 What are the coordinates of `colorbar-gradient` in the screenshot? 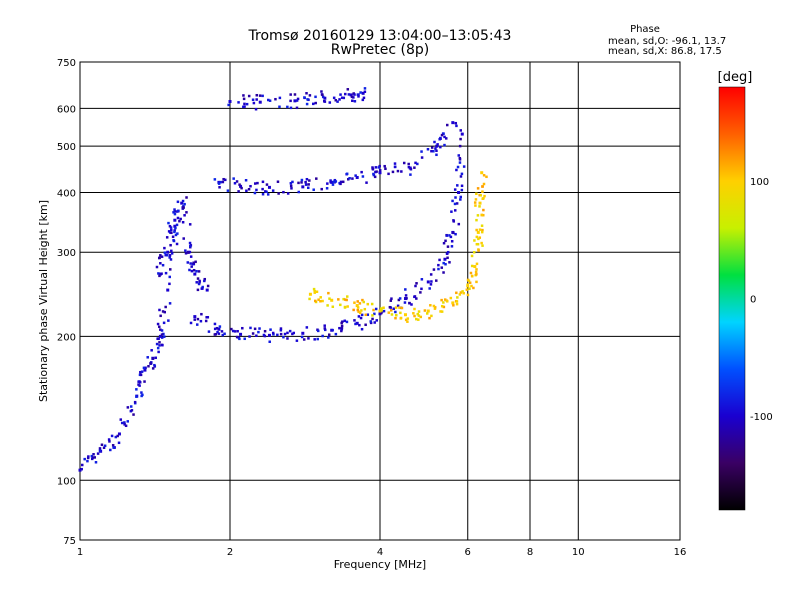 It's located at (732, 298).